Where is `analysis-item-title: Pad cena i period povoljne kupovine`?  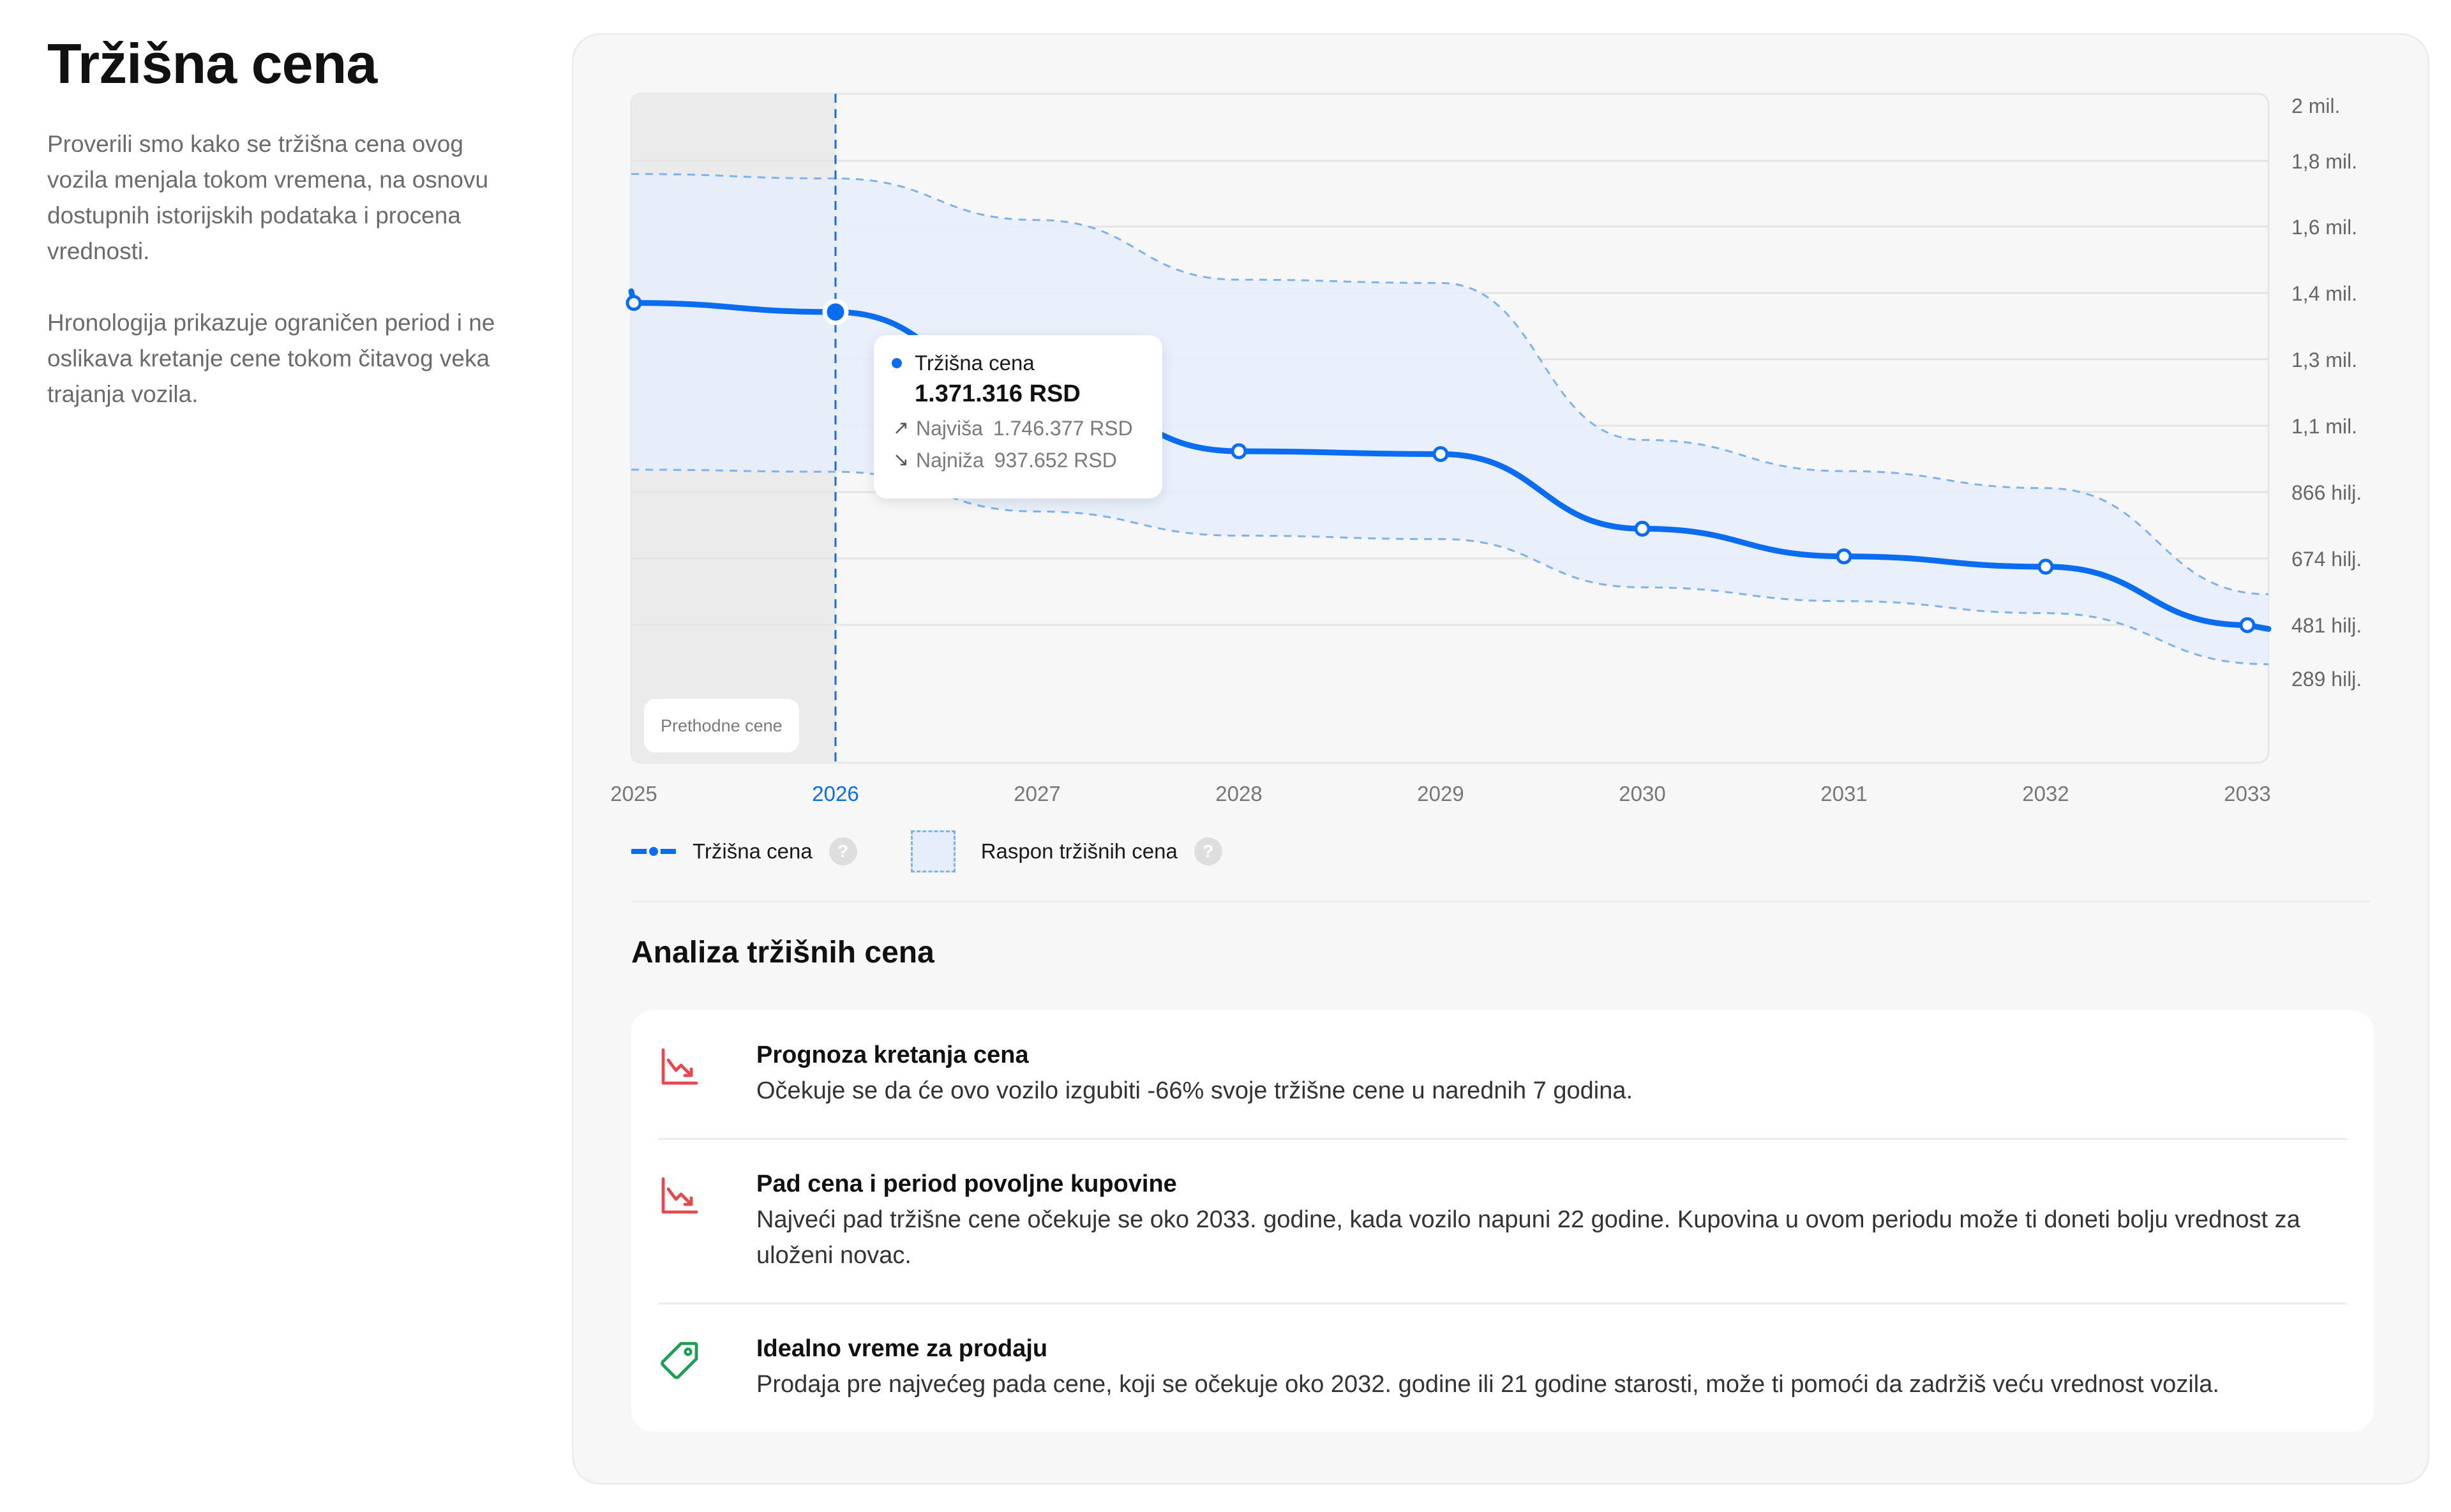 analysis-item-title: Pad cena i period povoljne kupovine is located at coordinates (966, 1184).